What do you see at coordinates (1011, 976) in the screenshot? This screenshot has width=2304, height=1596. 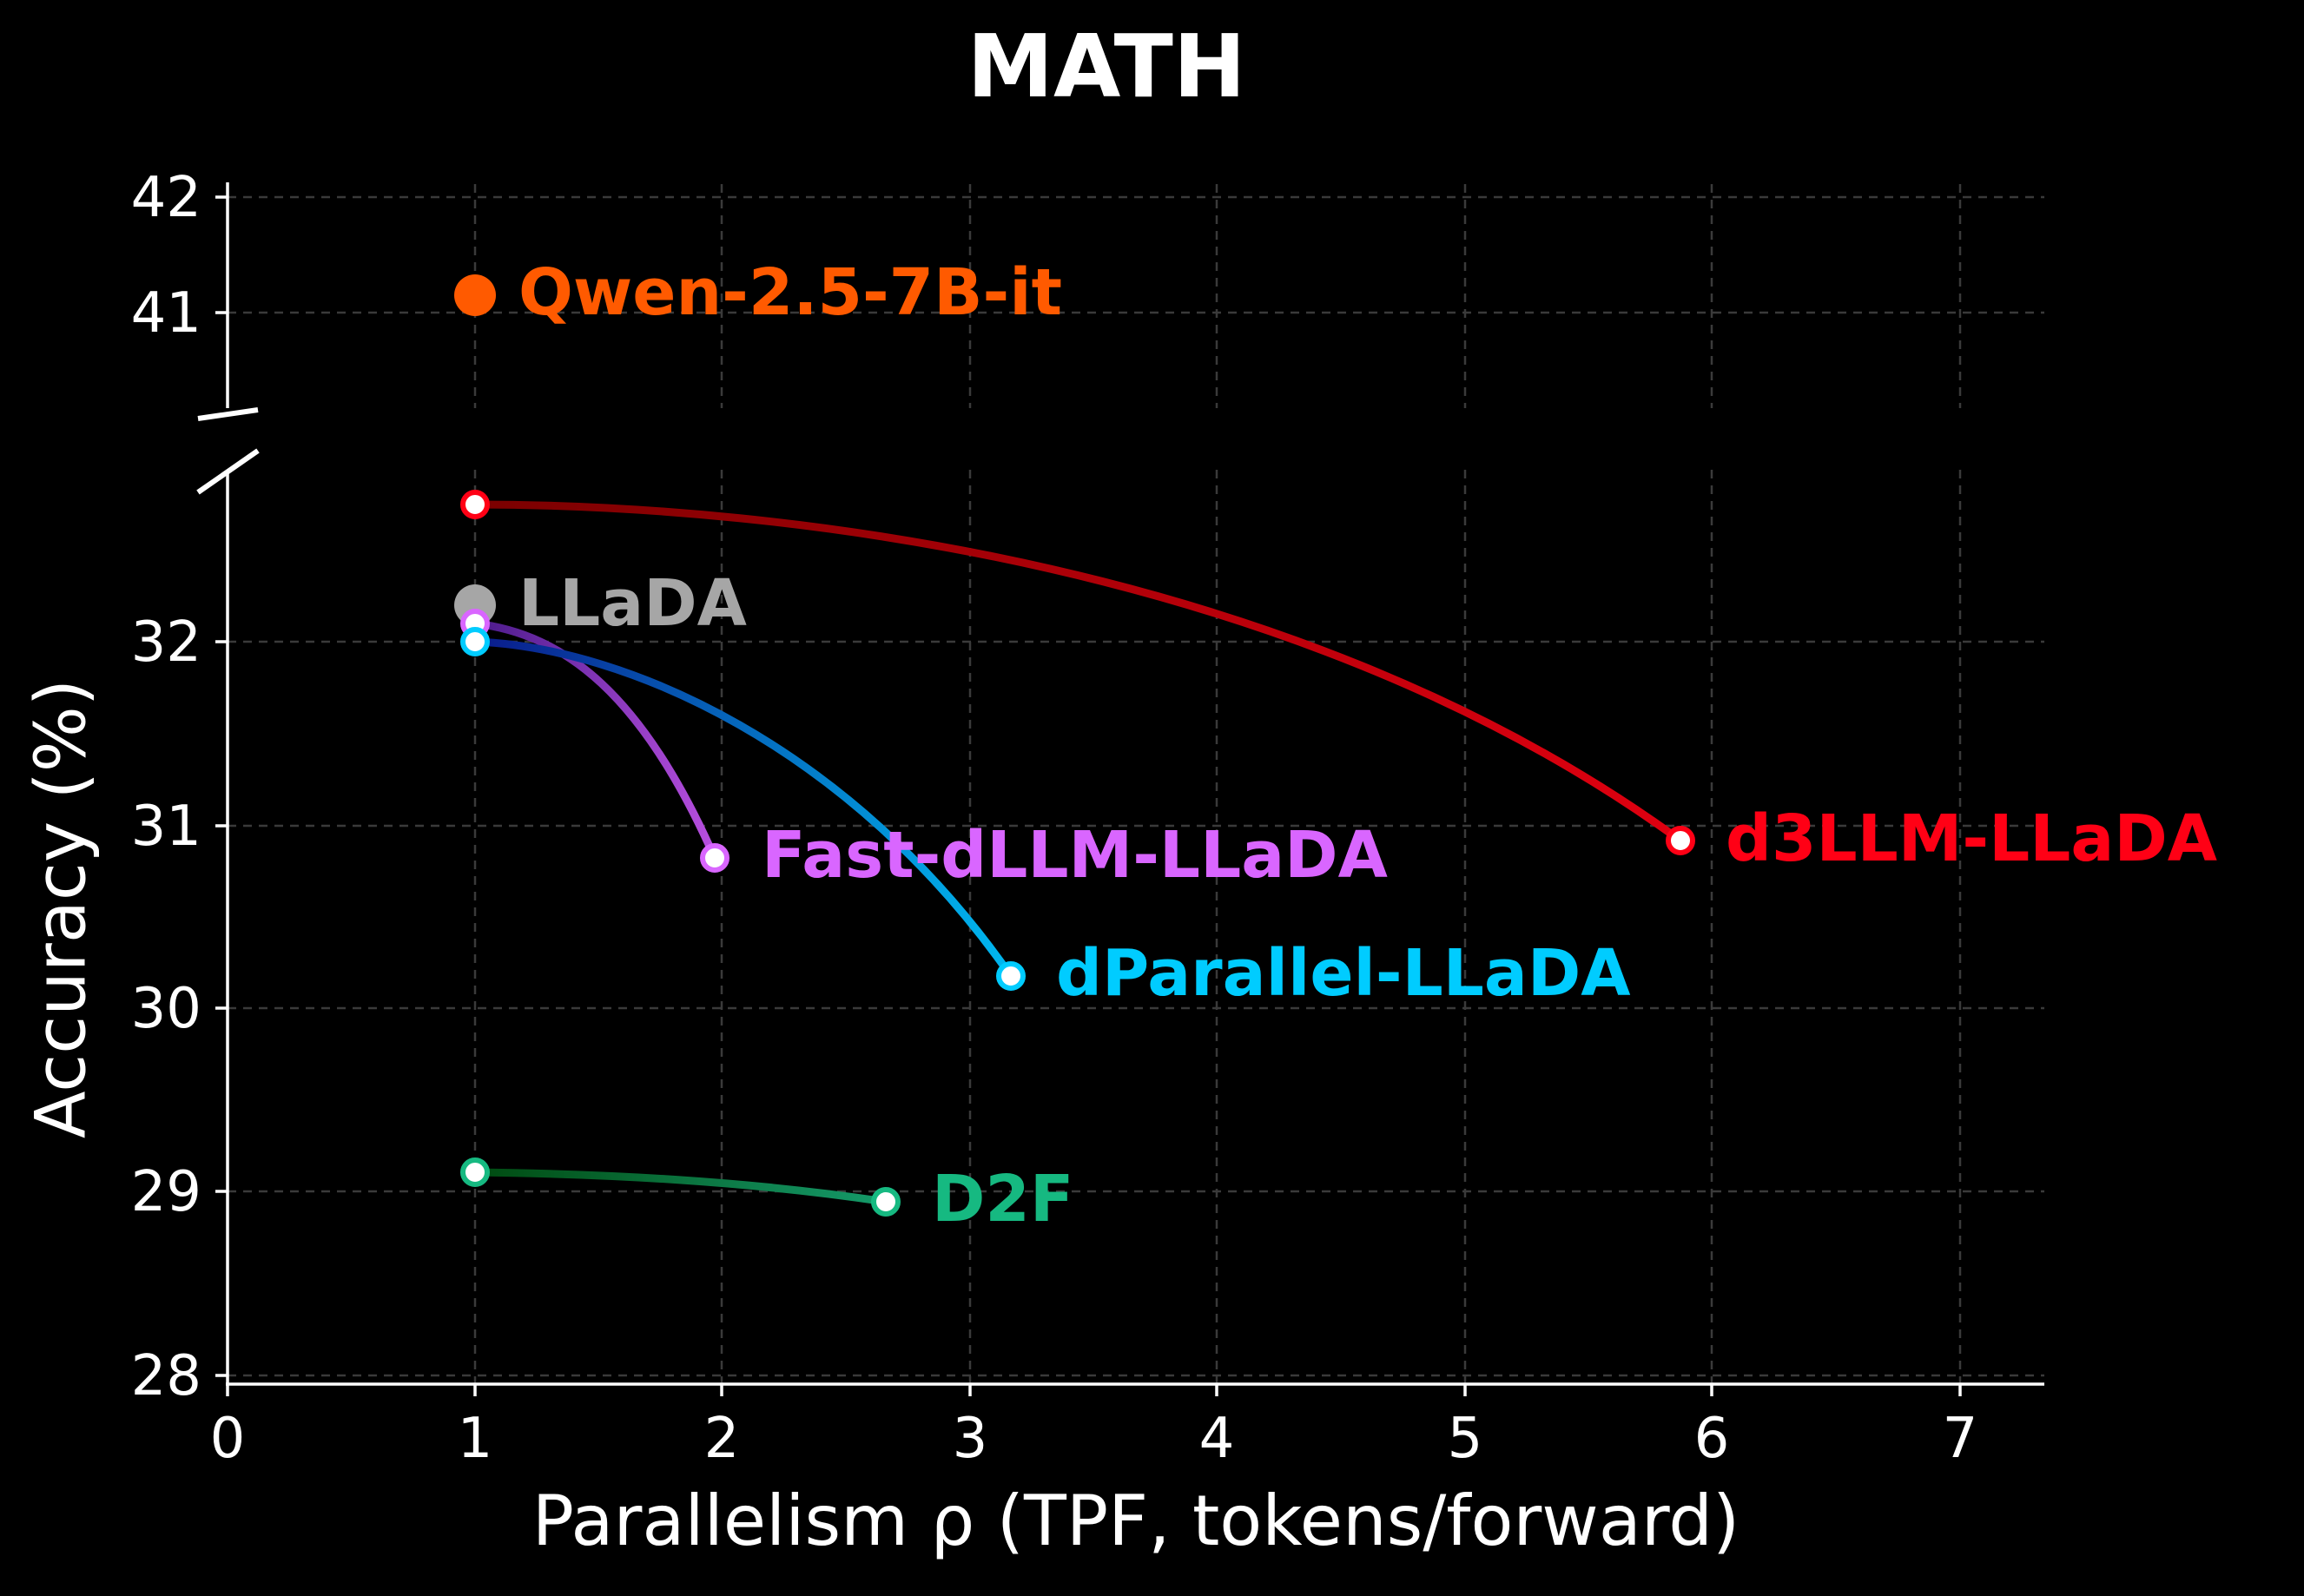 I see `dparallel-marker-end` at bounding box center [1011, 976].